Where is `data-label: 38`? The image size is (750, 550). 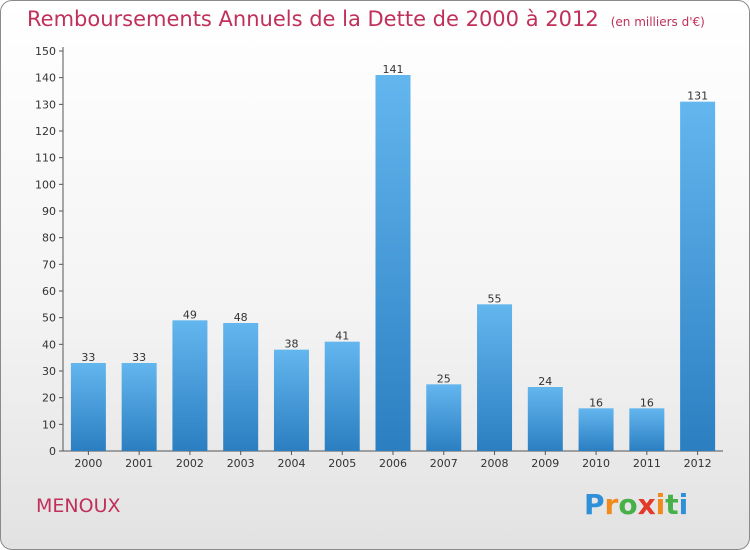
data-label: 38 is located at coordinates (291, 344).